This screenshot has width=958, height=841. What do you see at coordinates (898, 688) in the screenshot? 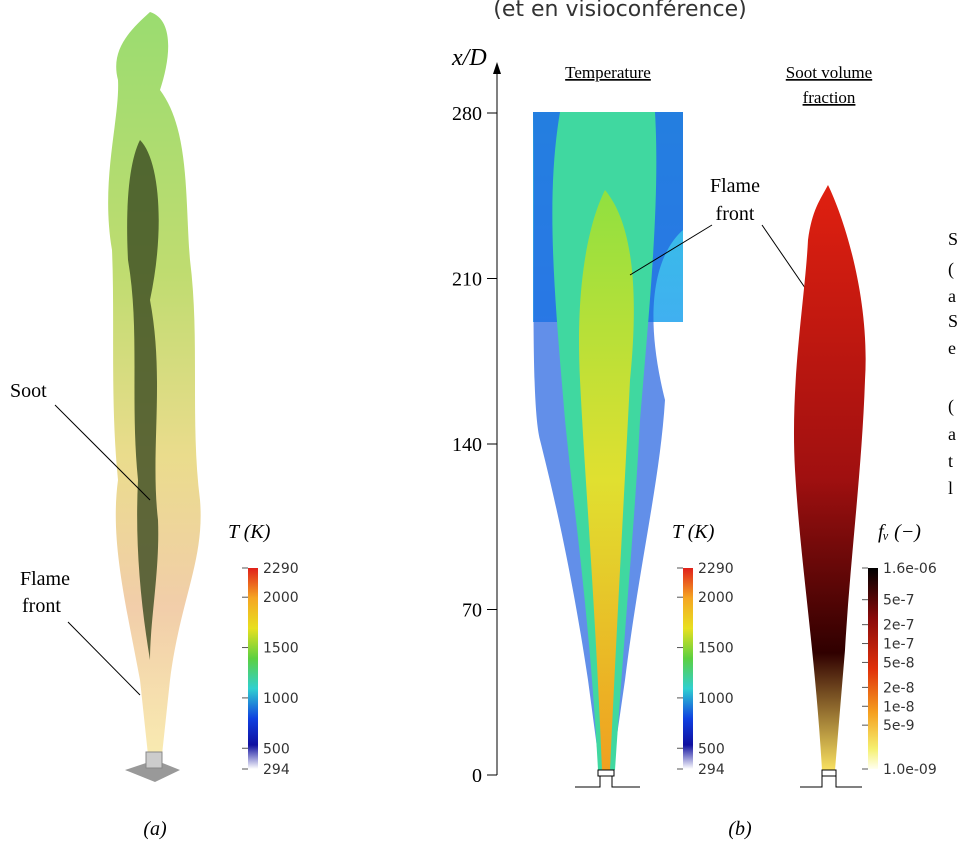
I see `colorbar-tick-label: 2e-8` at bounding box center [898, 688].